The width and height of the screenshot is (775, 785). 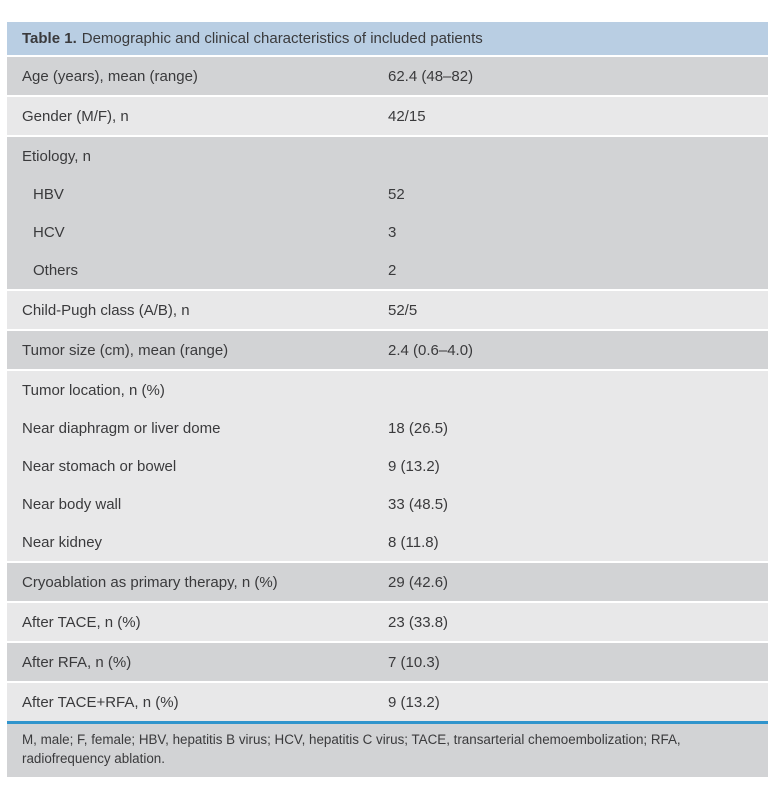 I want to click on row-value: 7 (10.3), so click(x=414, y=662).